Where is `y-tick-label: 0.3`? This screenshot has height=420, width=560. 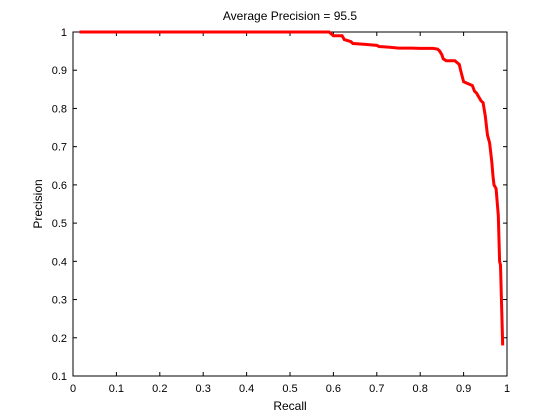
y-tick-label: 0.3 is located at coordinates (59, 301).